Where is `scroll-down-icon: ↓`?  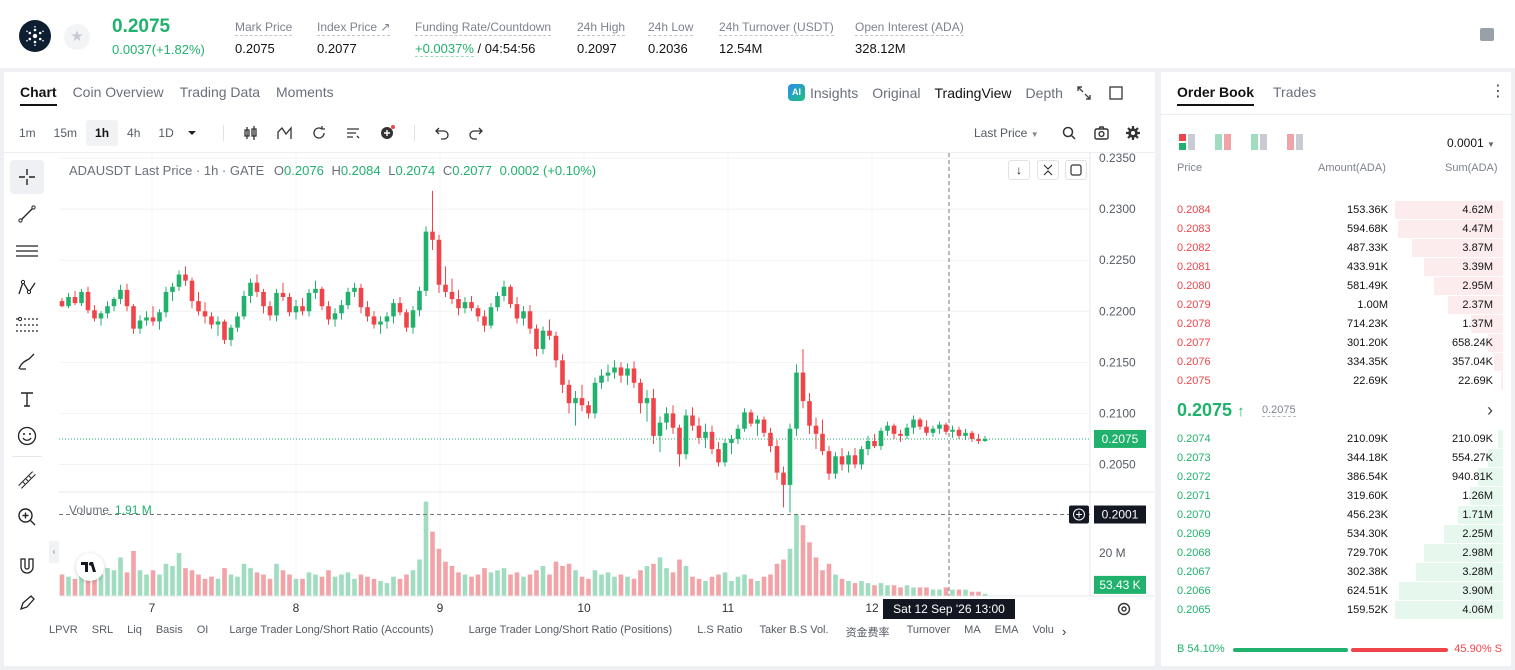 scroll-down-icon: ↓ is located at coordinates (1019, 170).